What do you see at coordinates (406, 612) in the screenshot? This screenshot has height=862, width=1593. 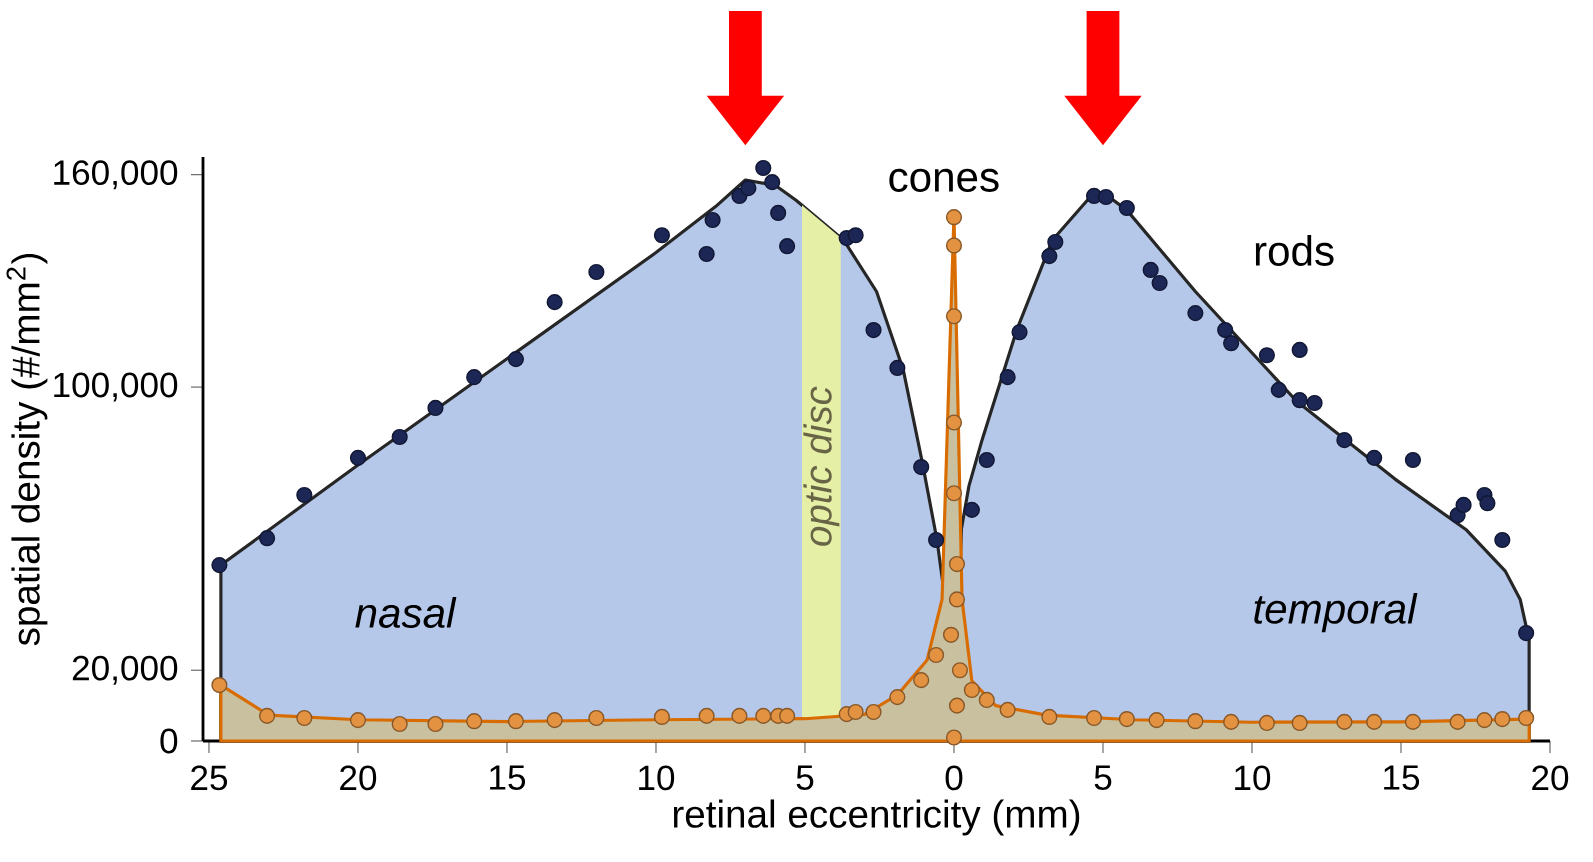 I see `annotation: nasal` at bounding box center [406, 612].